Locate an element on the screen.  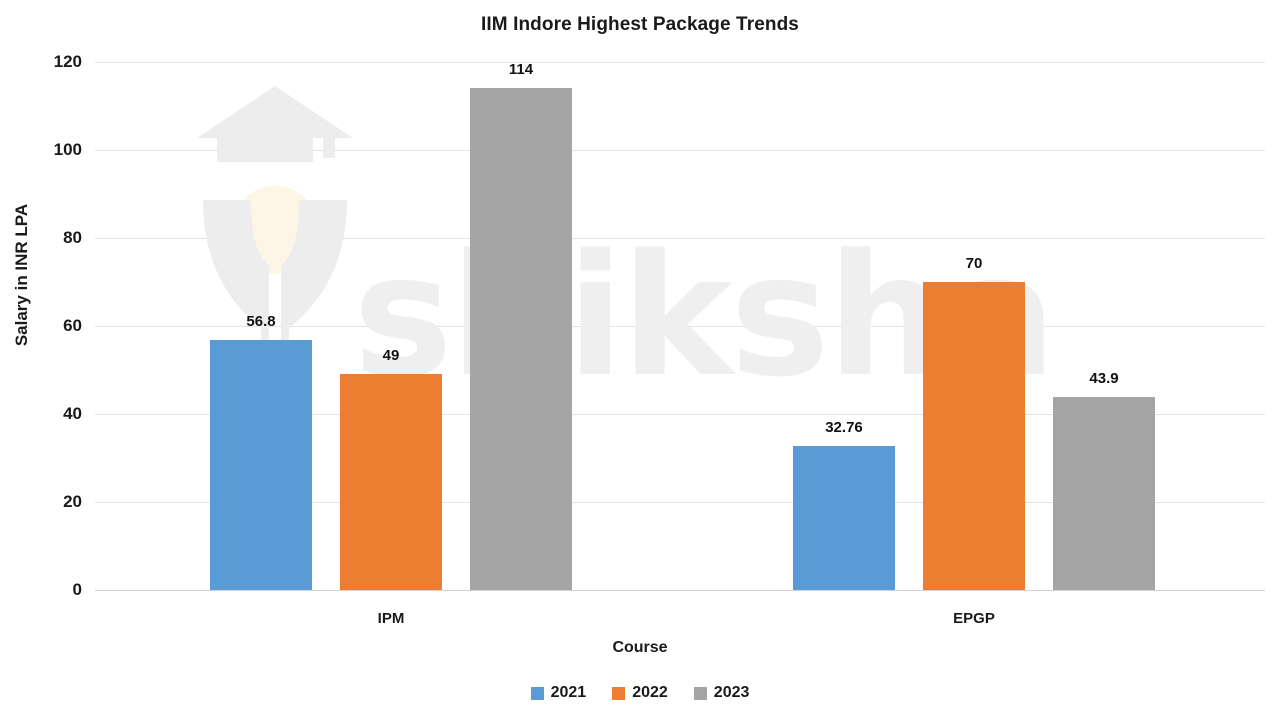
legend-label: 2023 is located at coordinates (731, 692).